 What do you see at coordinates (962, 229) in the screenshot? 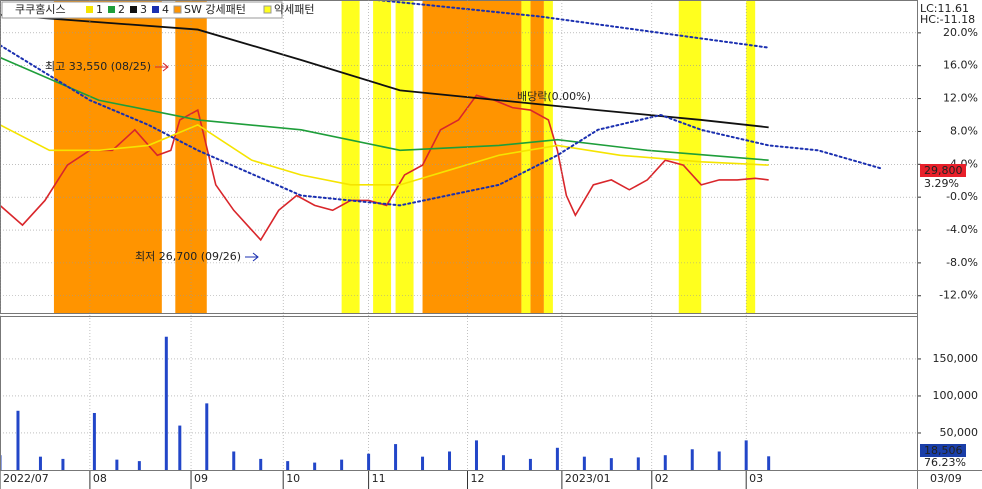
I see `y-tick-label: -4.0%` at bounding box center [962, 229].